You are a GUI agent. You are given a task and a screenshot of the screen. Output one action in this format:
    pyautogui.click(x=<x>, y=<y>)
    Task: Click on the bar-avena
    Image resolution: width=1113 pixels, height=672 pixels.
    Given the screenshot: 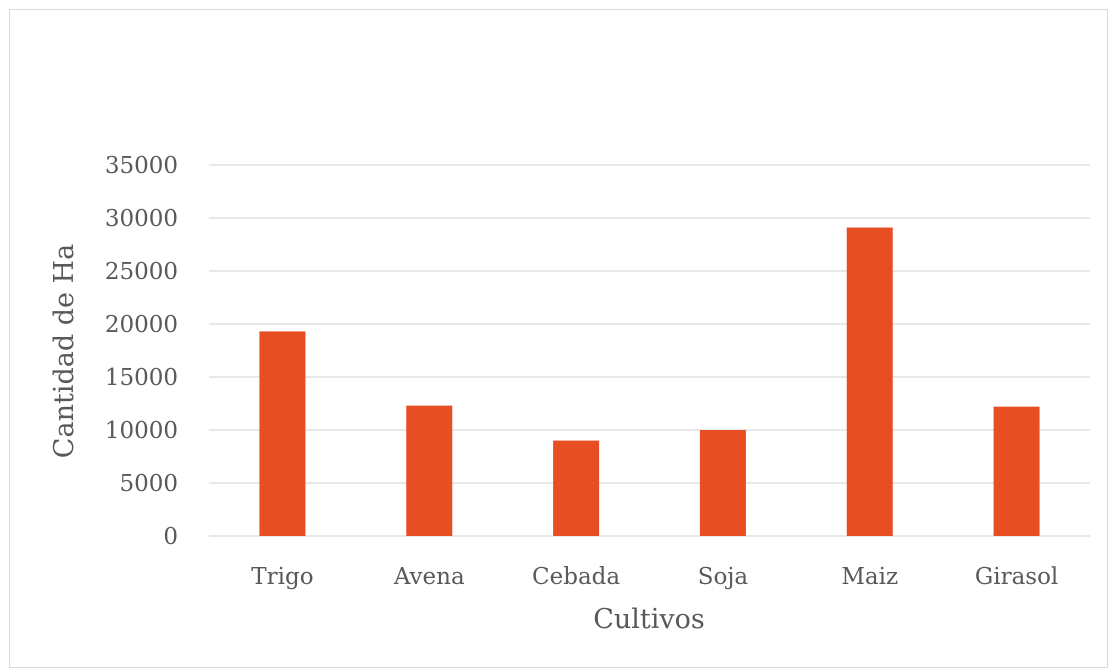 What is the action you would take?
    pyautogui.click(x=429, y=470)
    